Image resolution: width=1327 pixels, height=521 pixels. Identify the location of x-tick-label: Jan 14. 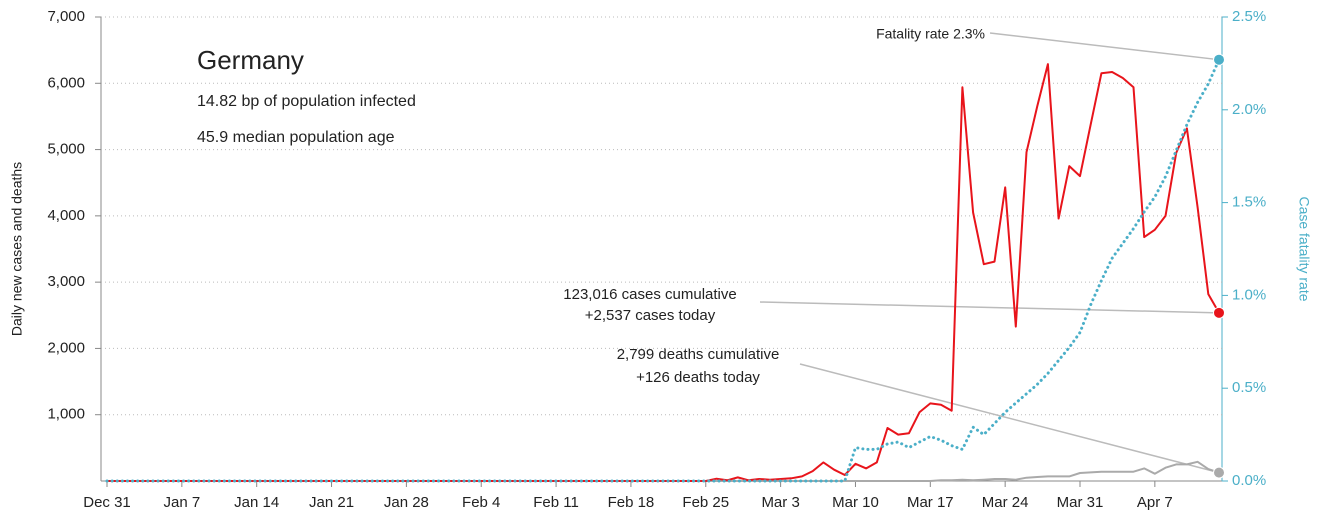
(256, 502).